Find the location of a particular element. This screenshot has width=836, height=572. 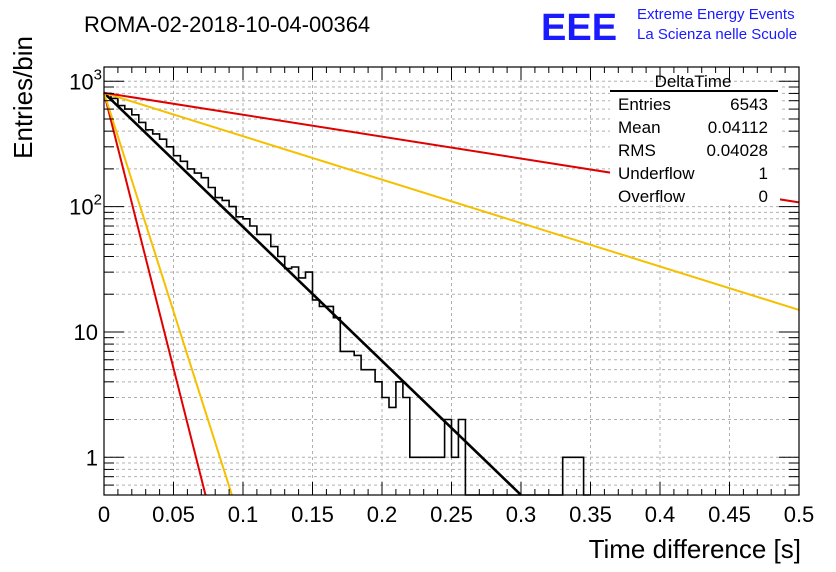

series-line-yellow-steep is located at coordinates (168, 294).